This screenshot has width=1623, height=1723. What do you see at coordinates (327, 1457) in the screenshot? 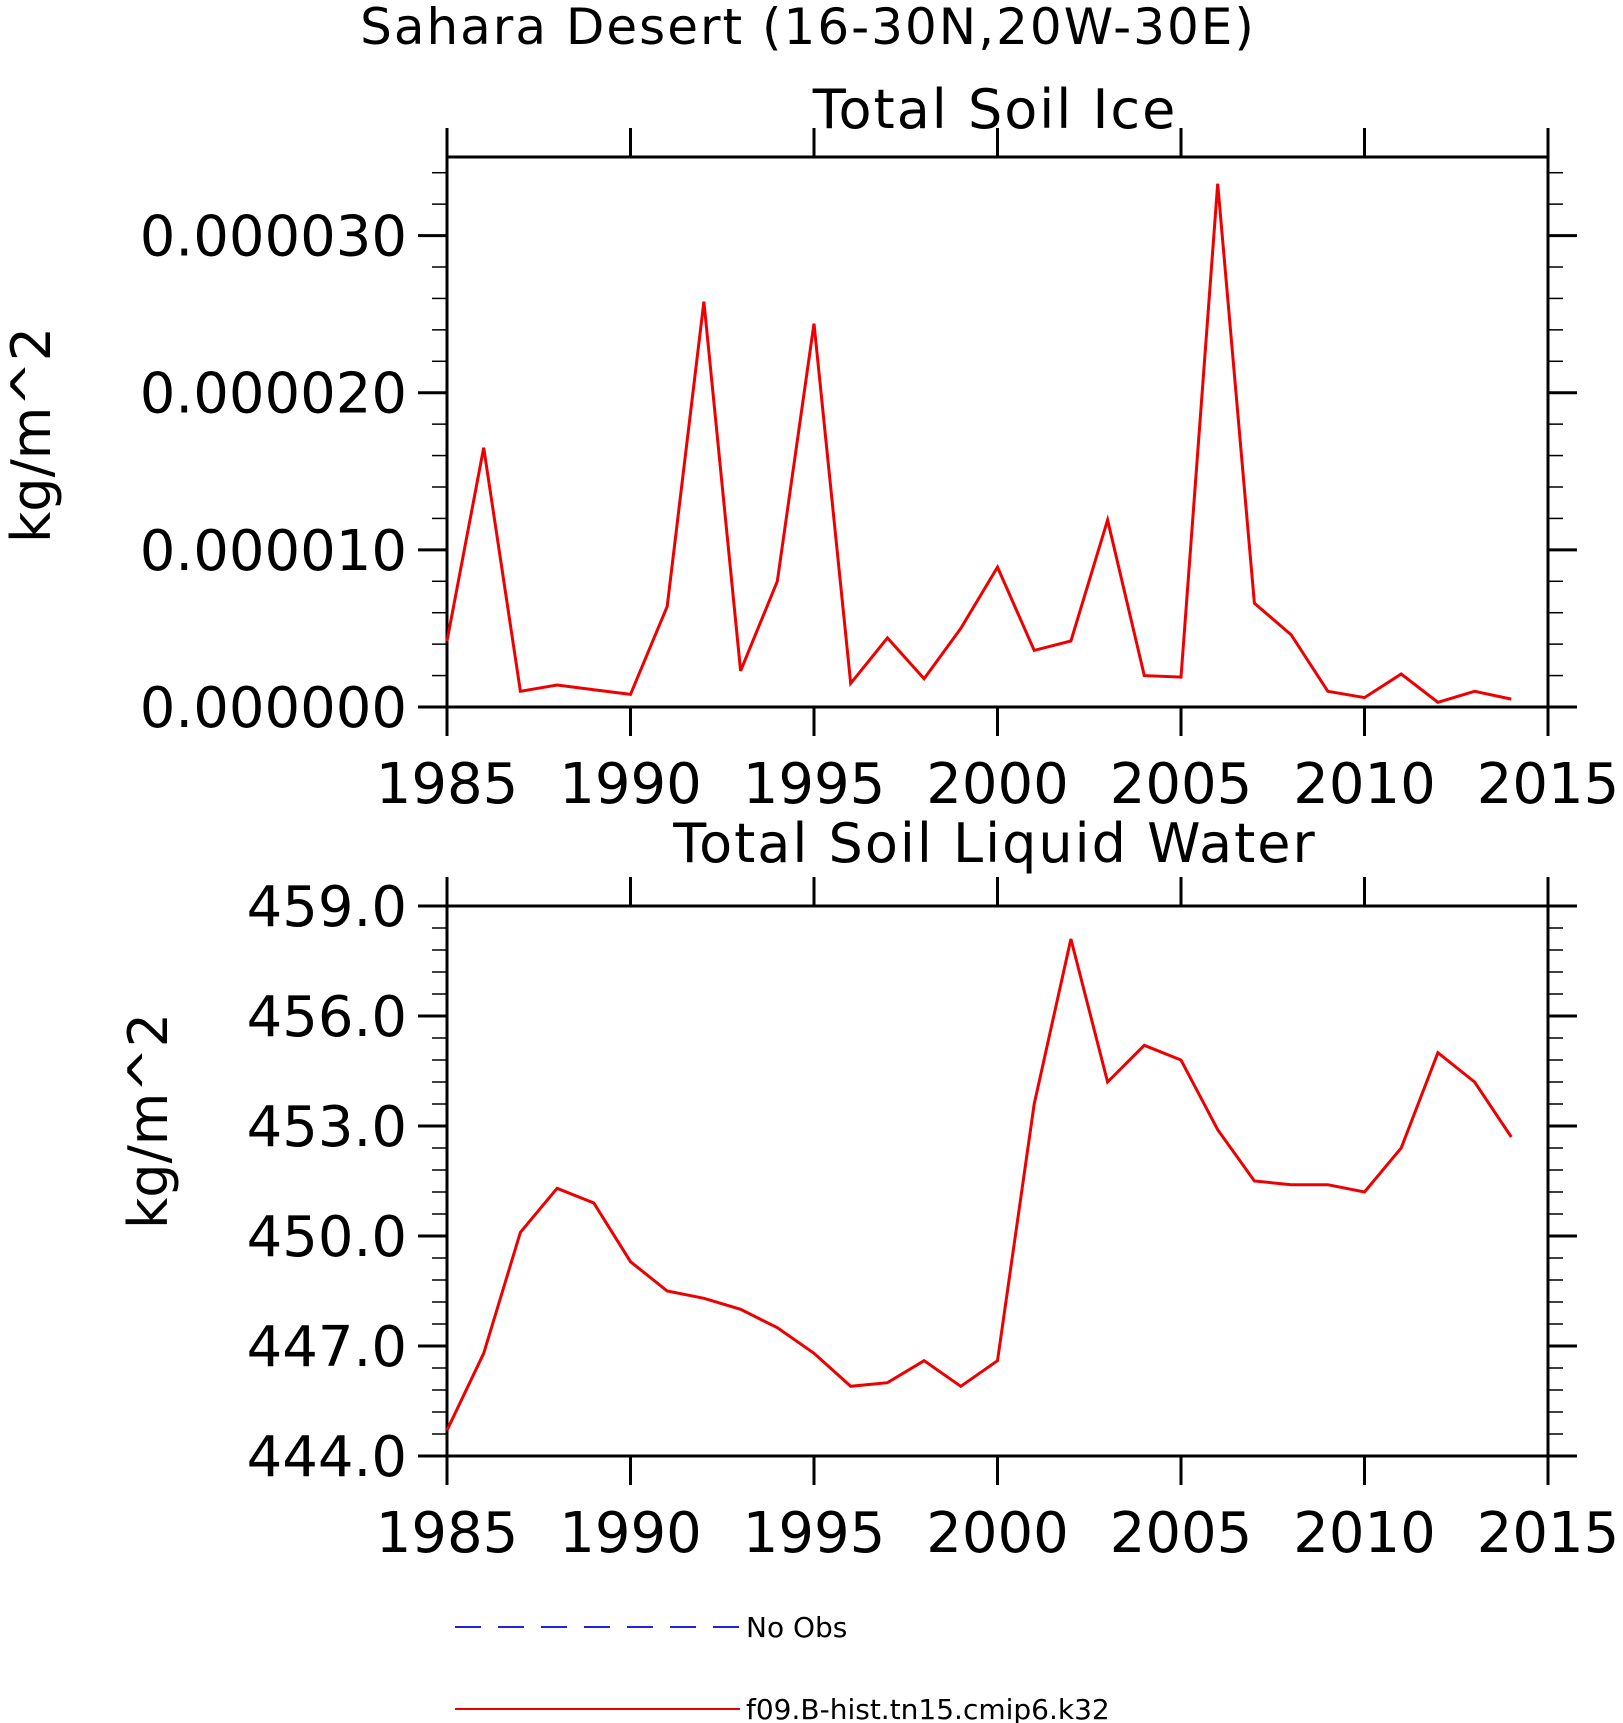
I see `y-tick-label: 444.0` at bounding box center [327, 1457].